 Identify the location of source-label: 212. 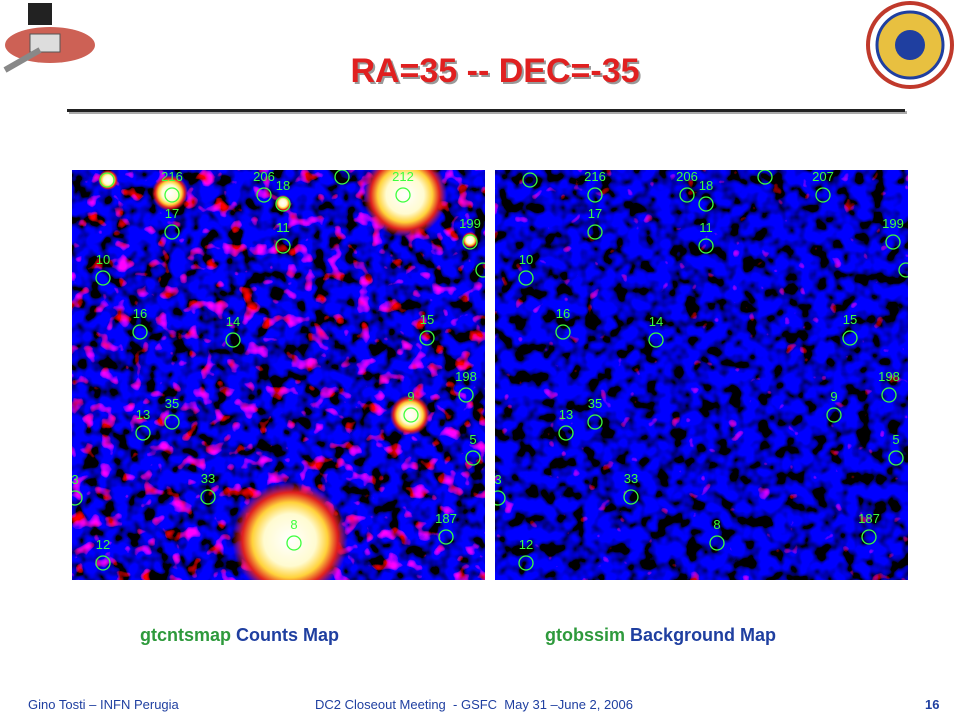
(403, 176).